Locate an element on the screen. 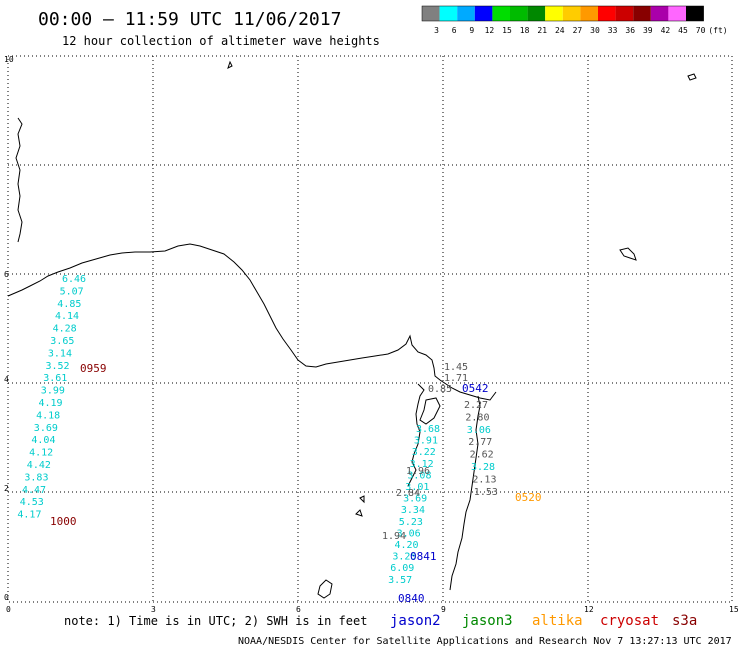 The image size is (740, 654). islet-northeast is located at coordinates (692, 77).